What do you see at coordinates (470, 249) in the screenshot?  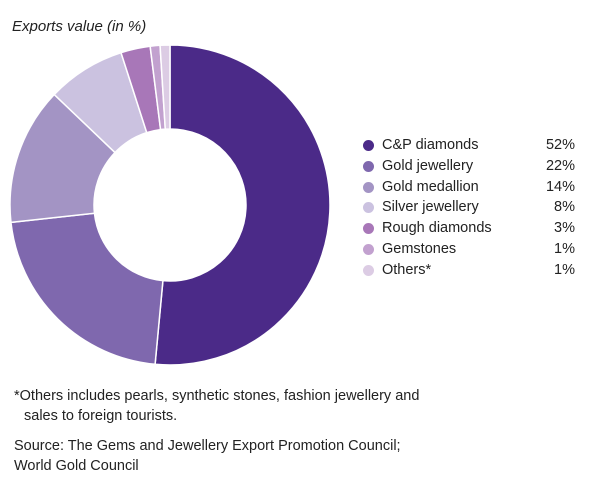 I see `legend-item-gemstones: Gemstones 1%` at bounding box center [470, 249].